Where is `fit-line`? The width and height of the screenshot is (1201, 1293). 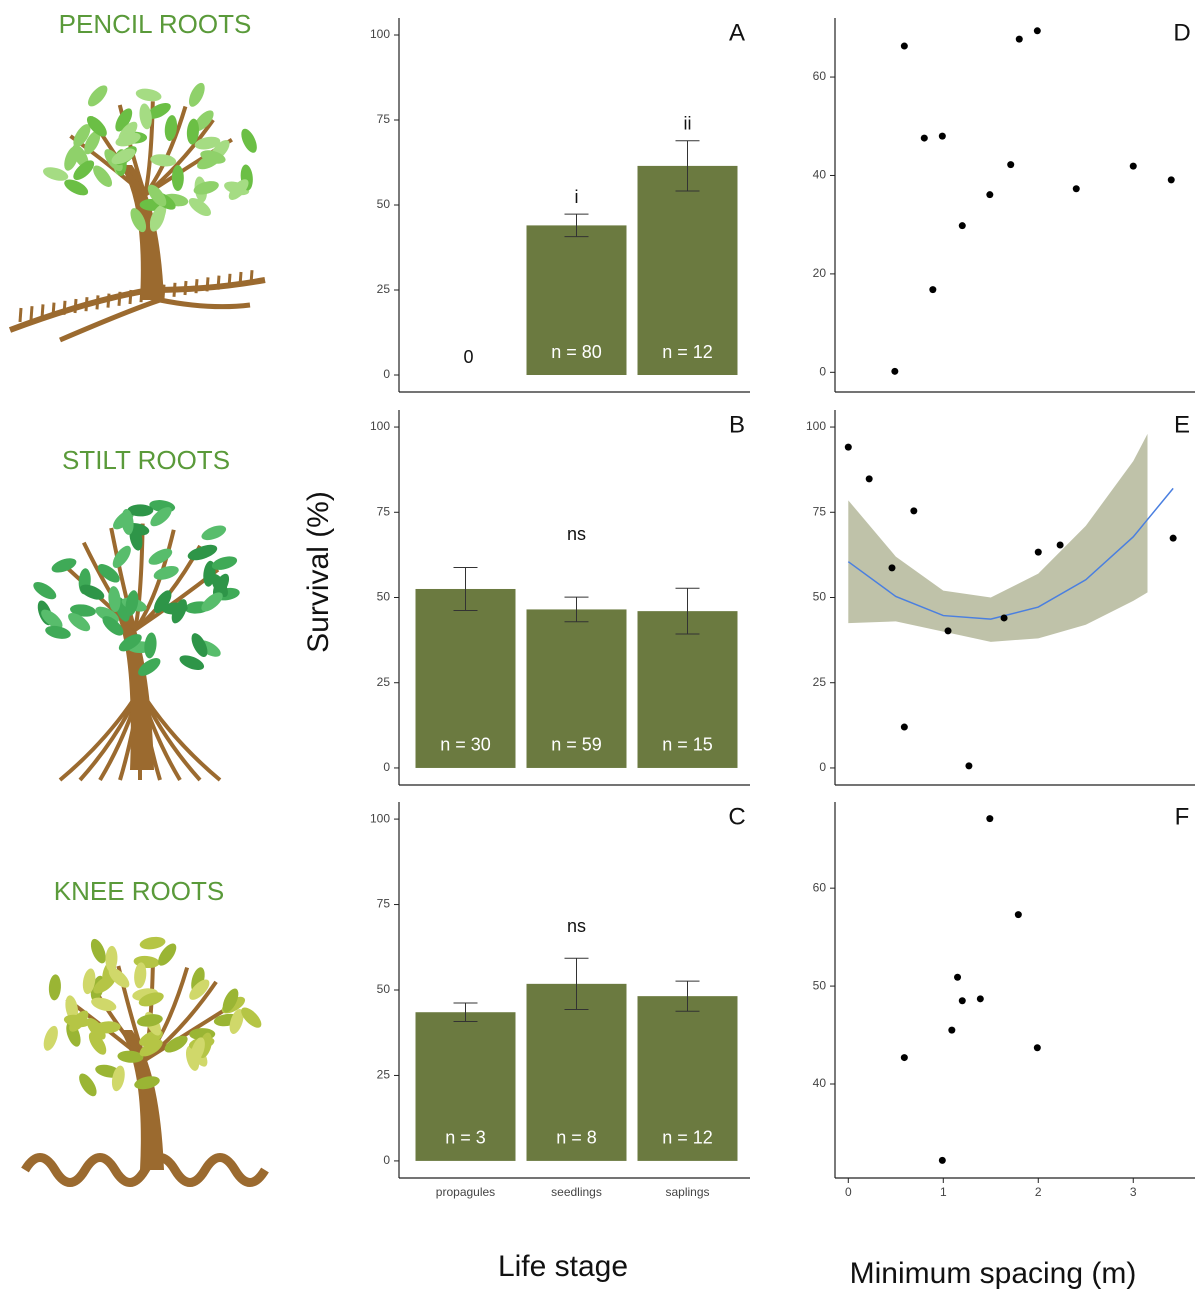 fit-line is located at coordinates (1010, 553).